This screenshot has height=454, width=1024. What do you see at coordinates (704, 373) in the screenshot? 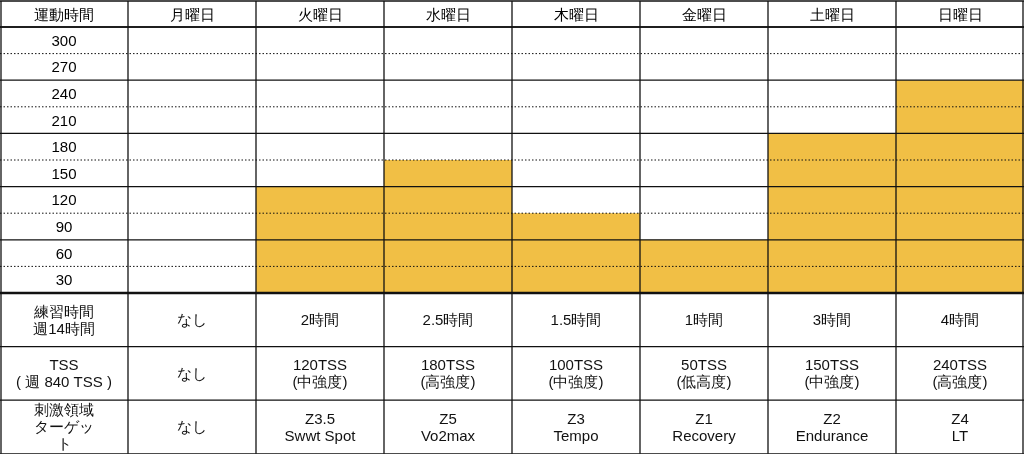
I see `text: 50TSS (低高度)` at bounding box center [704, 373].